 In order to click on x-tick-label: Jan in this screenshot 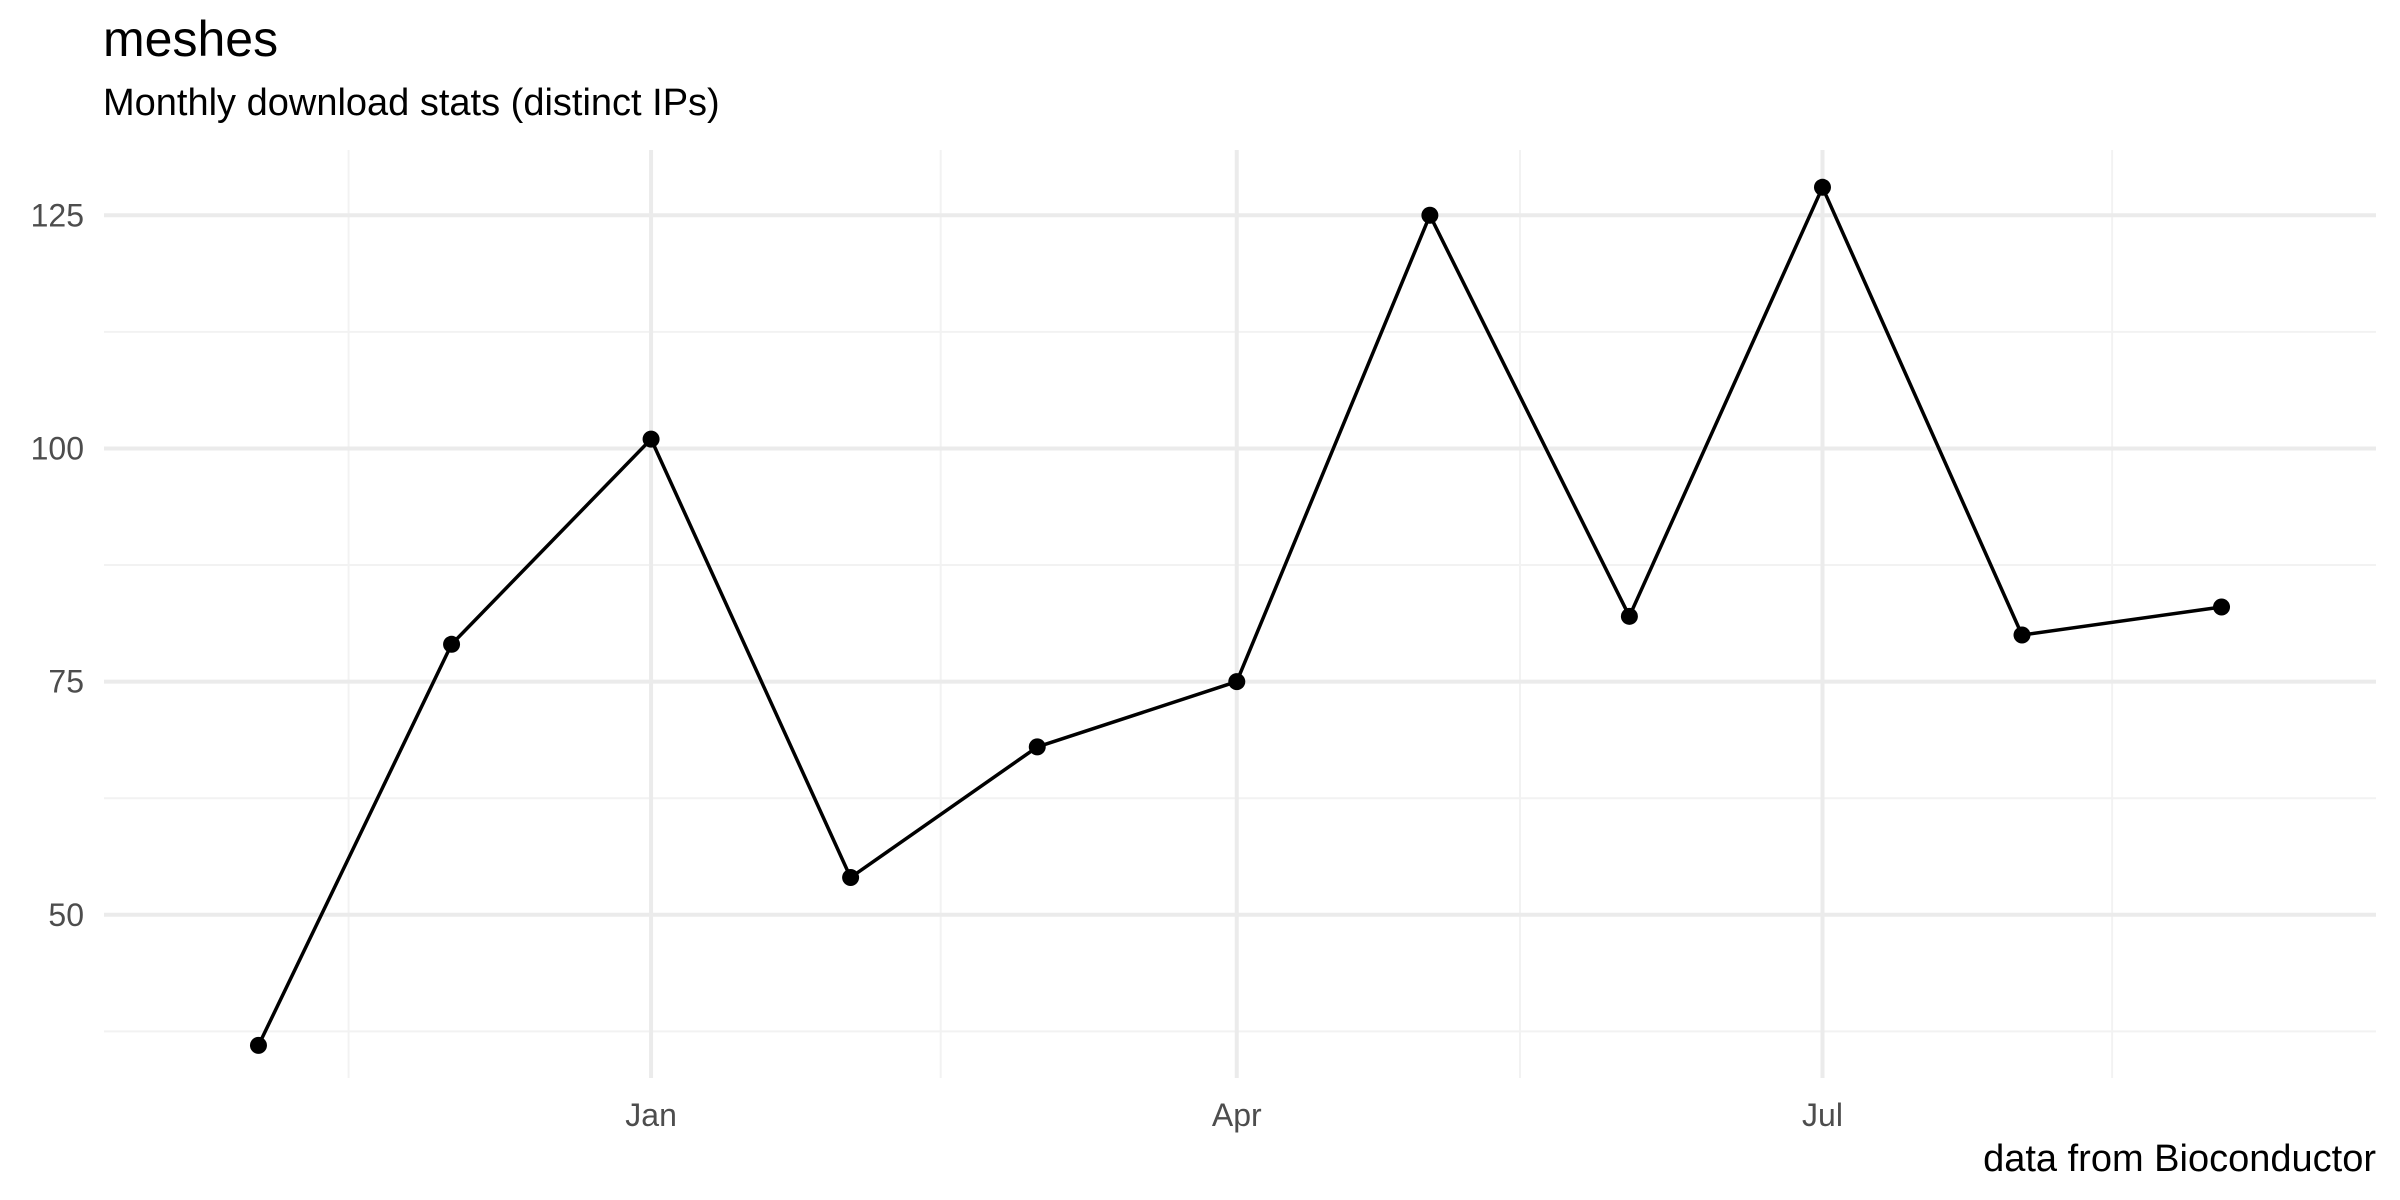, I will do `click(651, 1115)`.